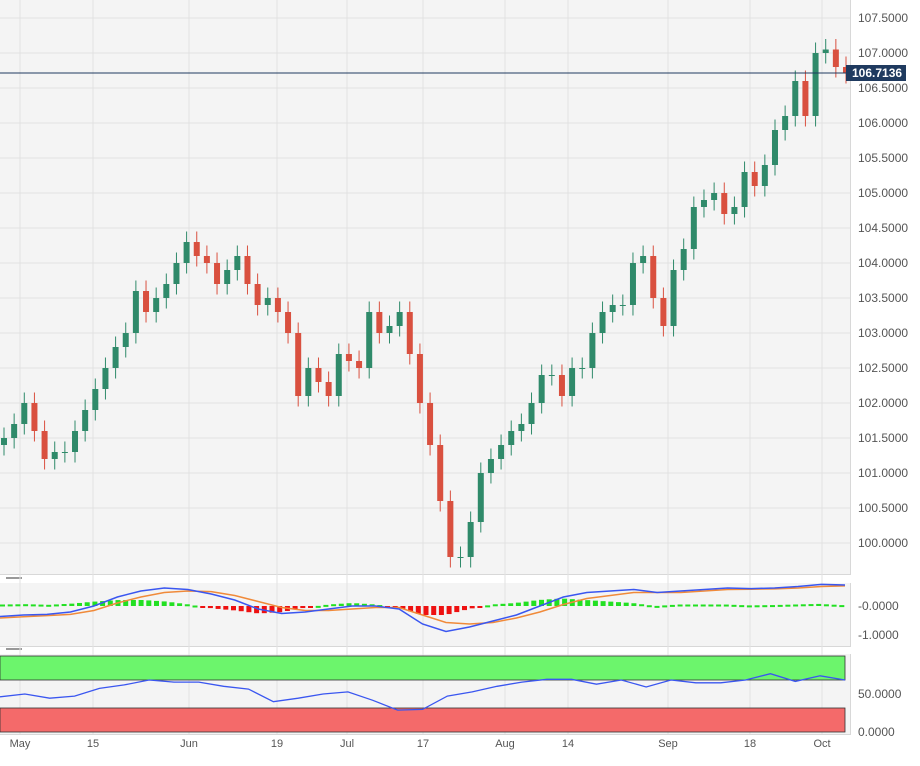  Describe the element at coordinates (878, 635) in the screenshot. I see `macd-axis-label: -1.0000` at that location.